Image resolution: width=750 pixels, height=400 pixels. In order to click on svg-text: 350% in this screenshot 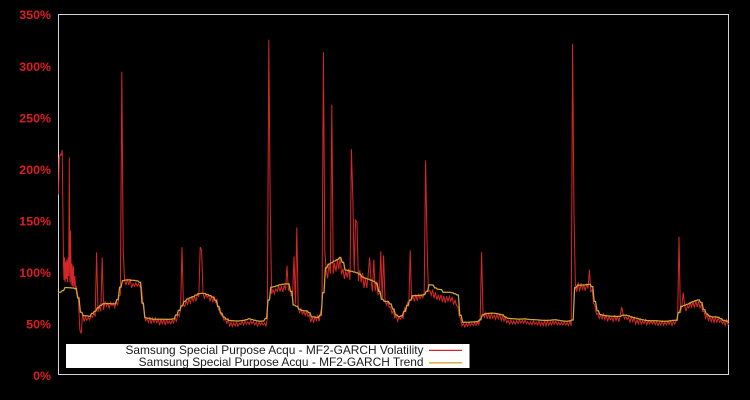, I will do `click(35, 15)`.